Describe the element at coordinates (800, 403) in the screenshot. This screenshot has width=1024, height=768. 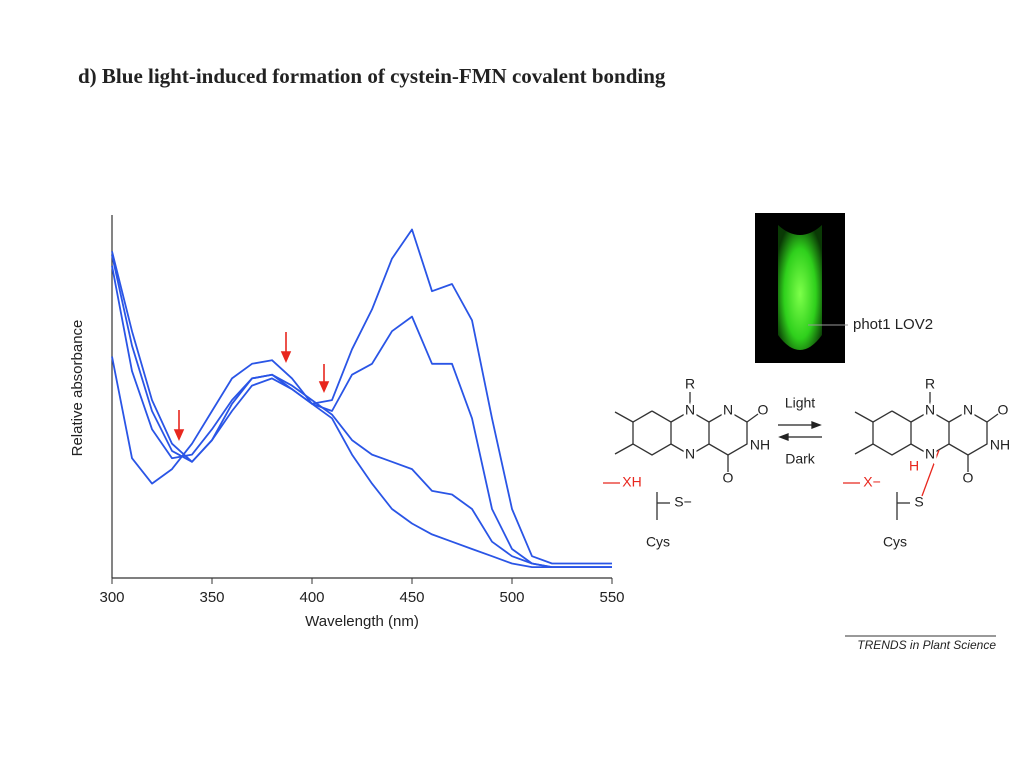
I see `light-label: Light` at that location.